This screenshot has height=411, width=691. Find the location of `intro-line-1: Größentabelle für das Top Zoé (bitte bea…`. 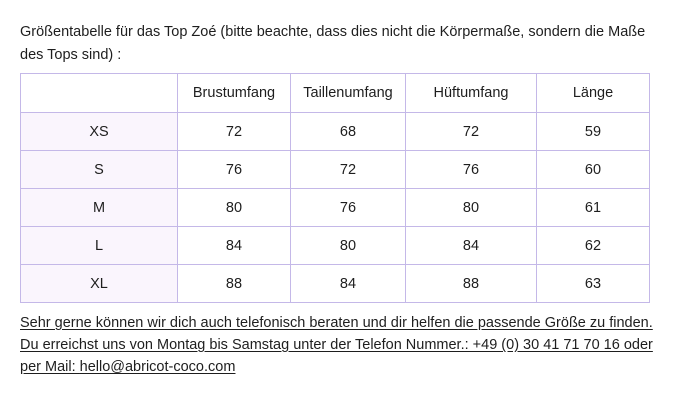

intro-line-1: Größentabelle für das Top Zoé (bitte bea… is located at coordinates (333, 32).